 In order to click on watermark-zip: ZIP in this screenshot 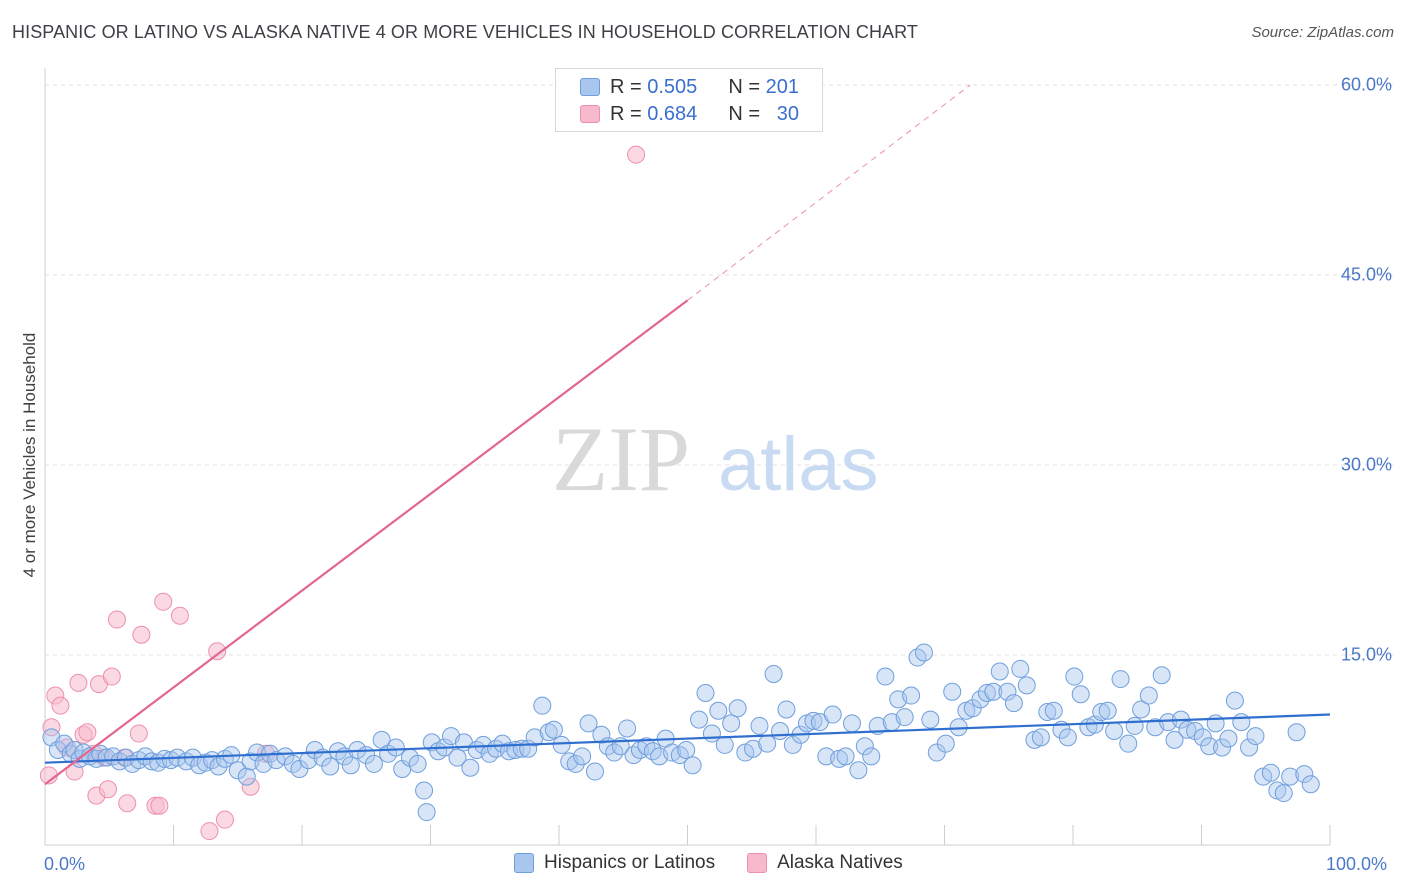, I will do `click(621, 459)`.